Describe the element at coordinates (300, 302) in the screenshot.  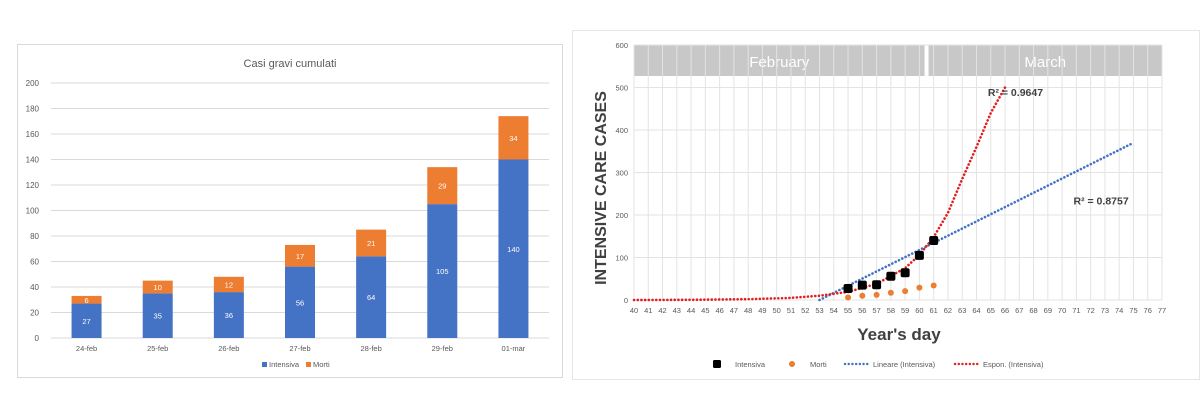
I see `data-label: 56` at that location.